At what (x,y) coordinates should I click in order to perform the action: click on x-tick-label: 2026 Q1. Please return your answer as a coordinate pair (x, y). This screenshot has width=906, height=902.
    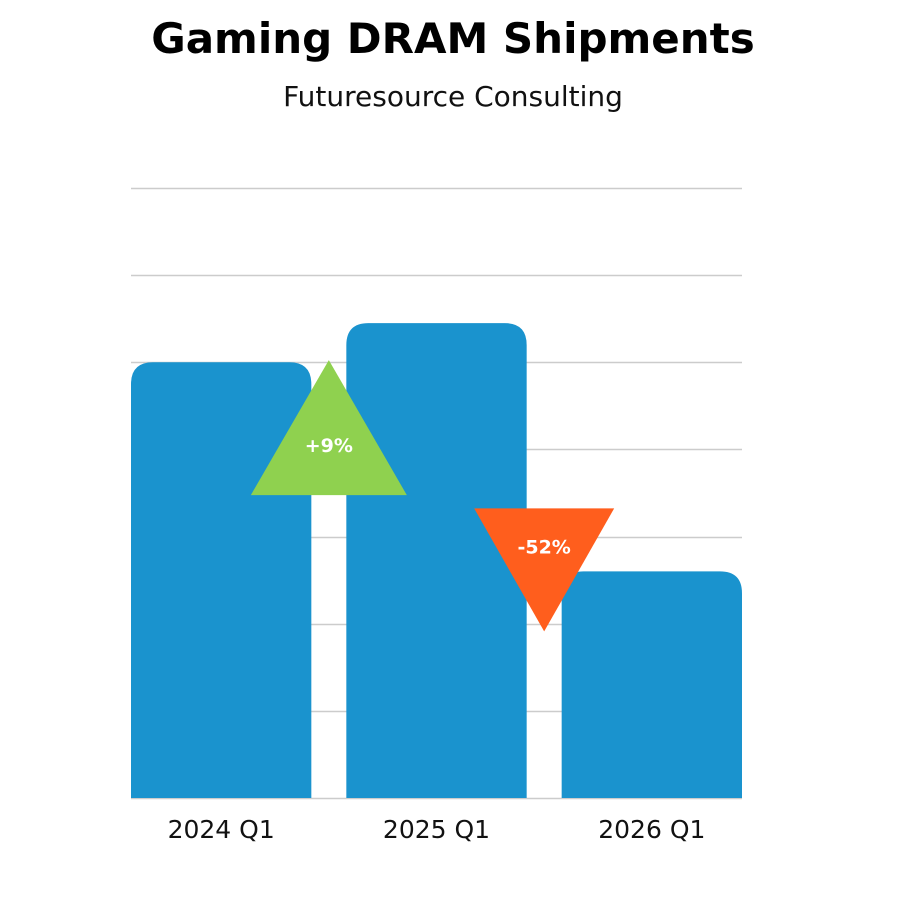
    Looking at the image, I should click on (651, 829).